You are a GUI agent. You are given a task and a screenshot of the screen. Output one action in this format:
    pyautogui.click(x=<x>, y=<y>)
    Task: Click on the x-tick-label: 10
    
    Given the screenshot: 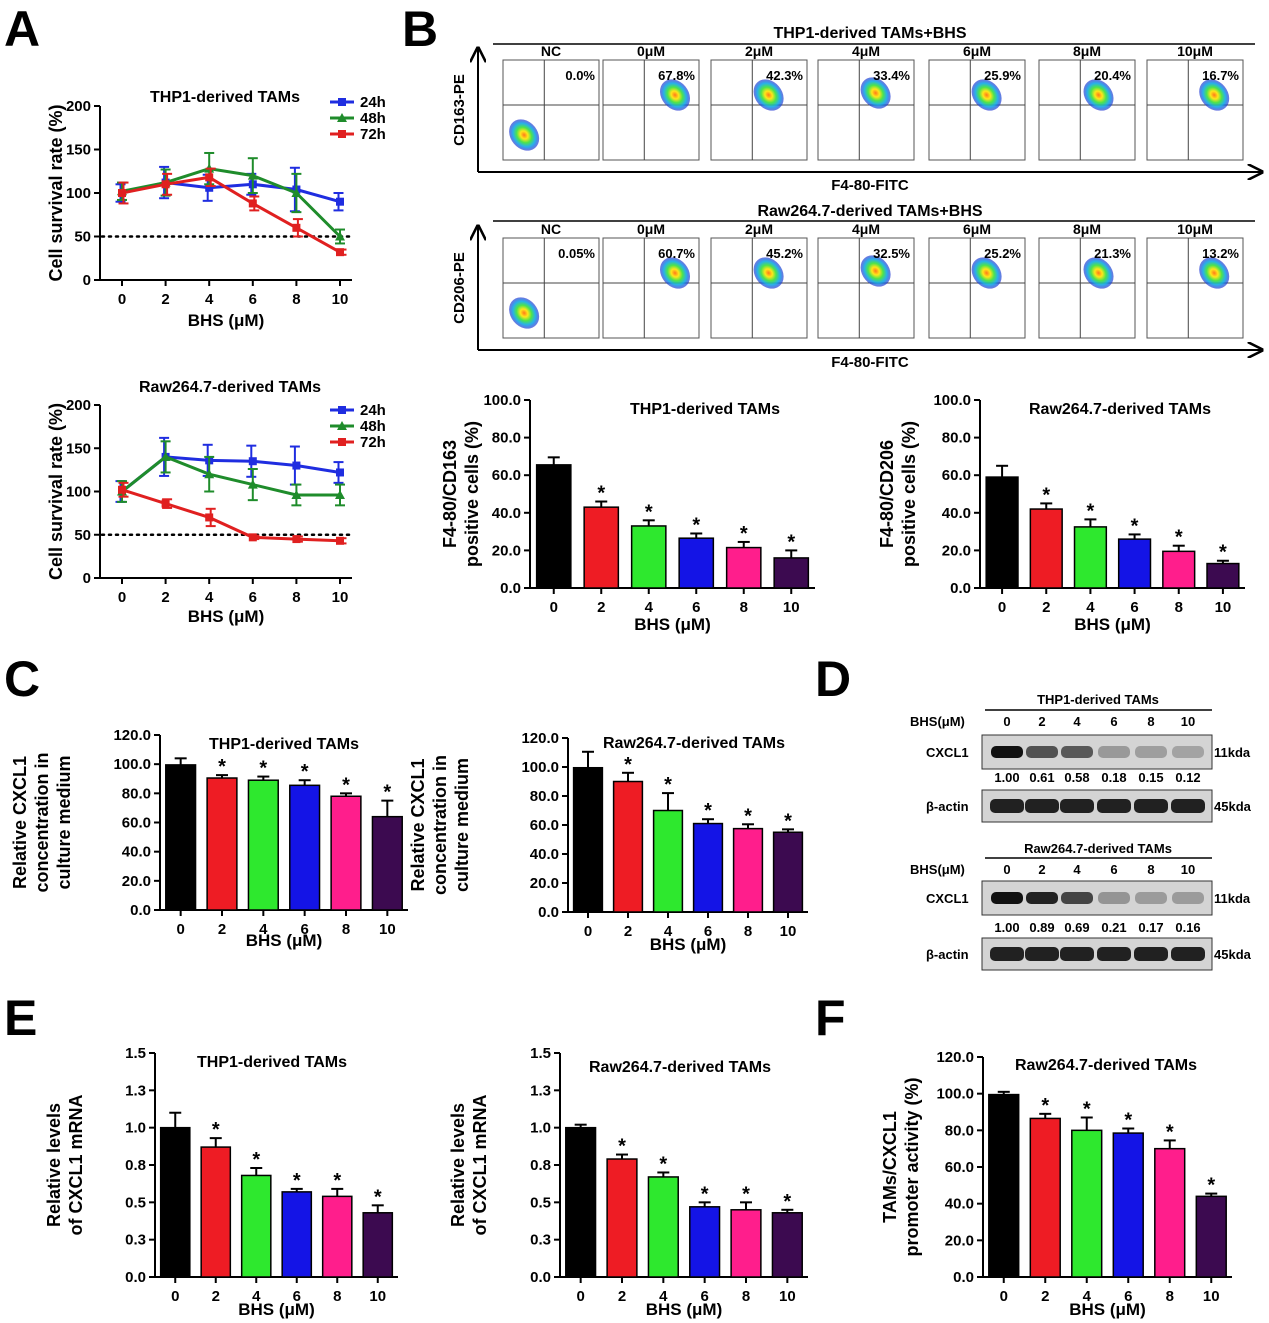 What is the action you would take?
    pyautogui.click(x=1211, y=1296)
    